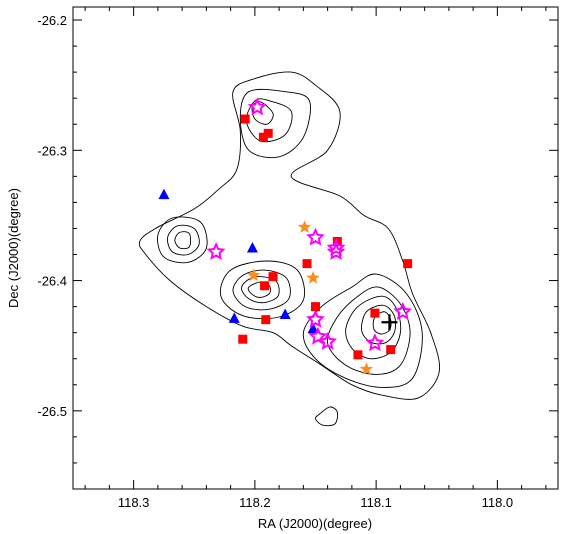  What do you see at coordinates (389, 322) in the screenshot?
I see `plus-marker` at bounding box center [389, 322].